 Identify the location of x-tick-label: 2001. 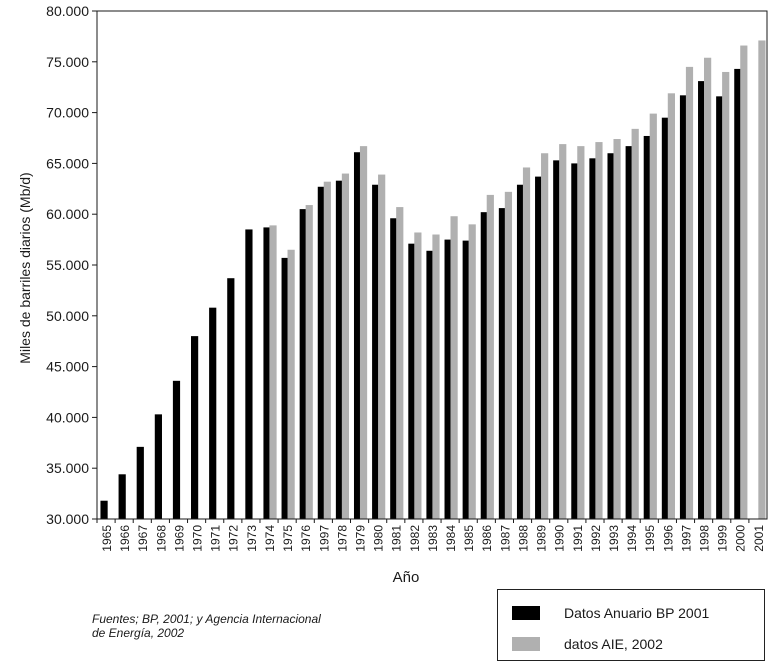
(759, 538).